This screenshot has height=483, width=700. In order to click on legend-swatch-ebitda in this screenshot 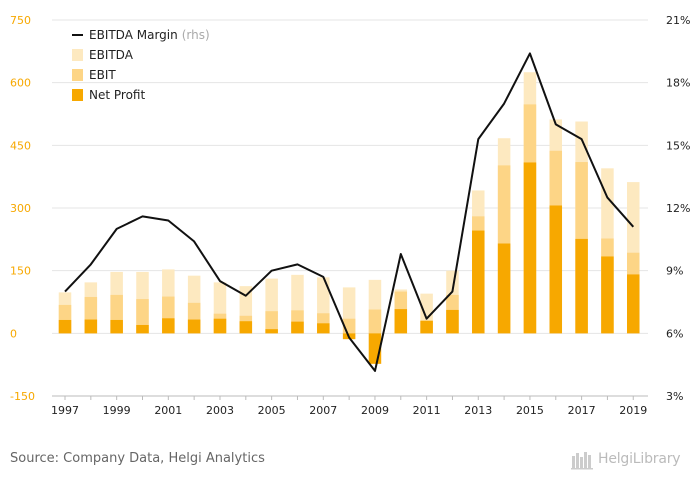, I will do `click(77, 55)`.